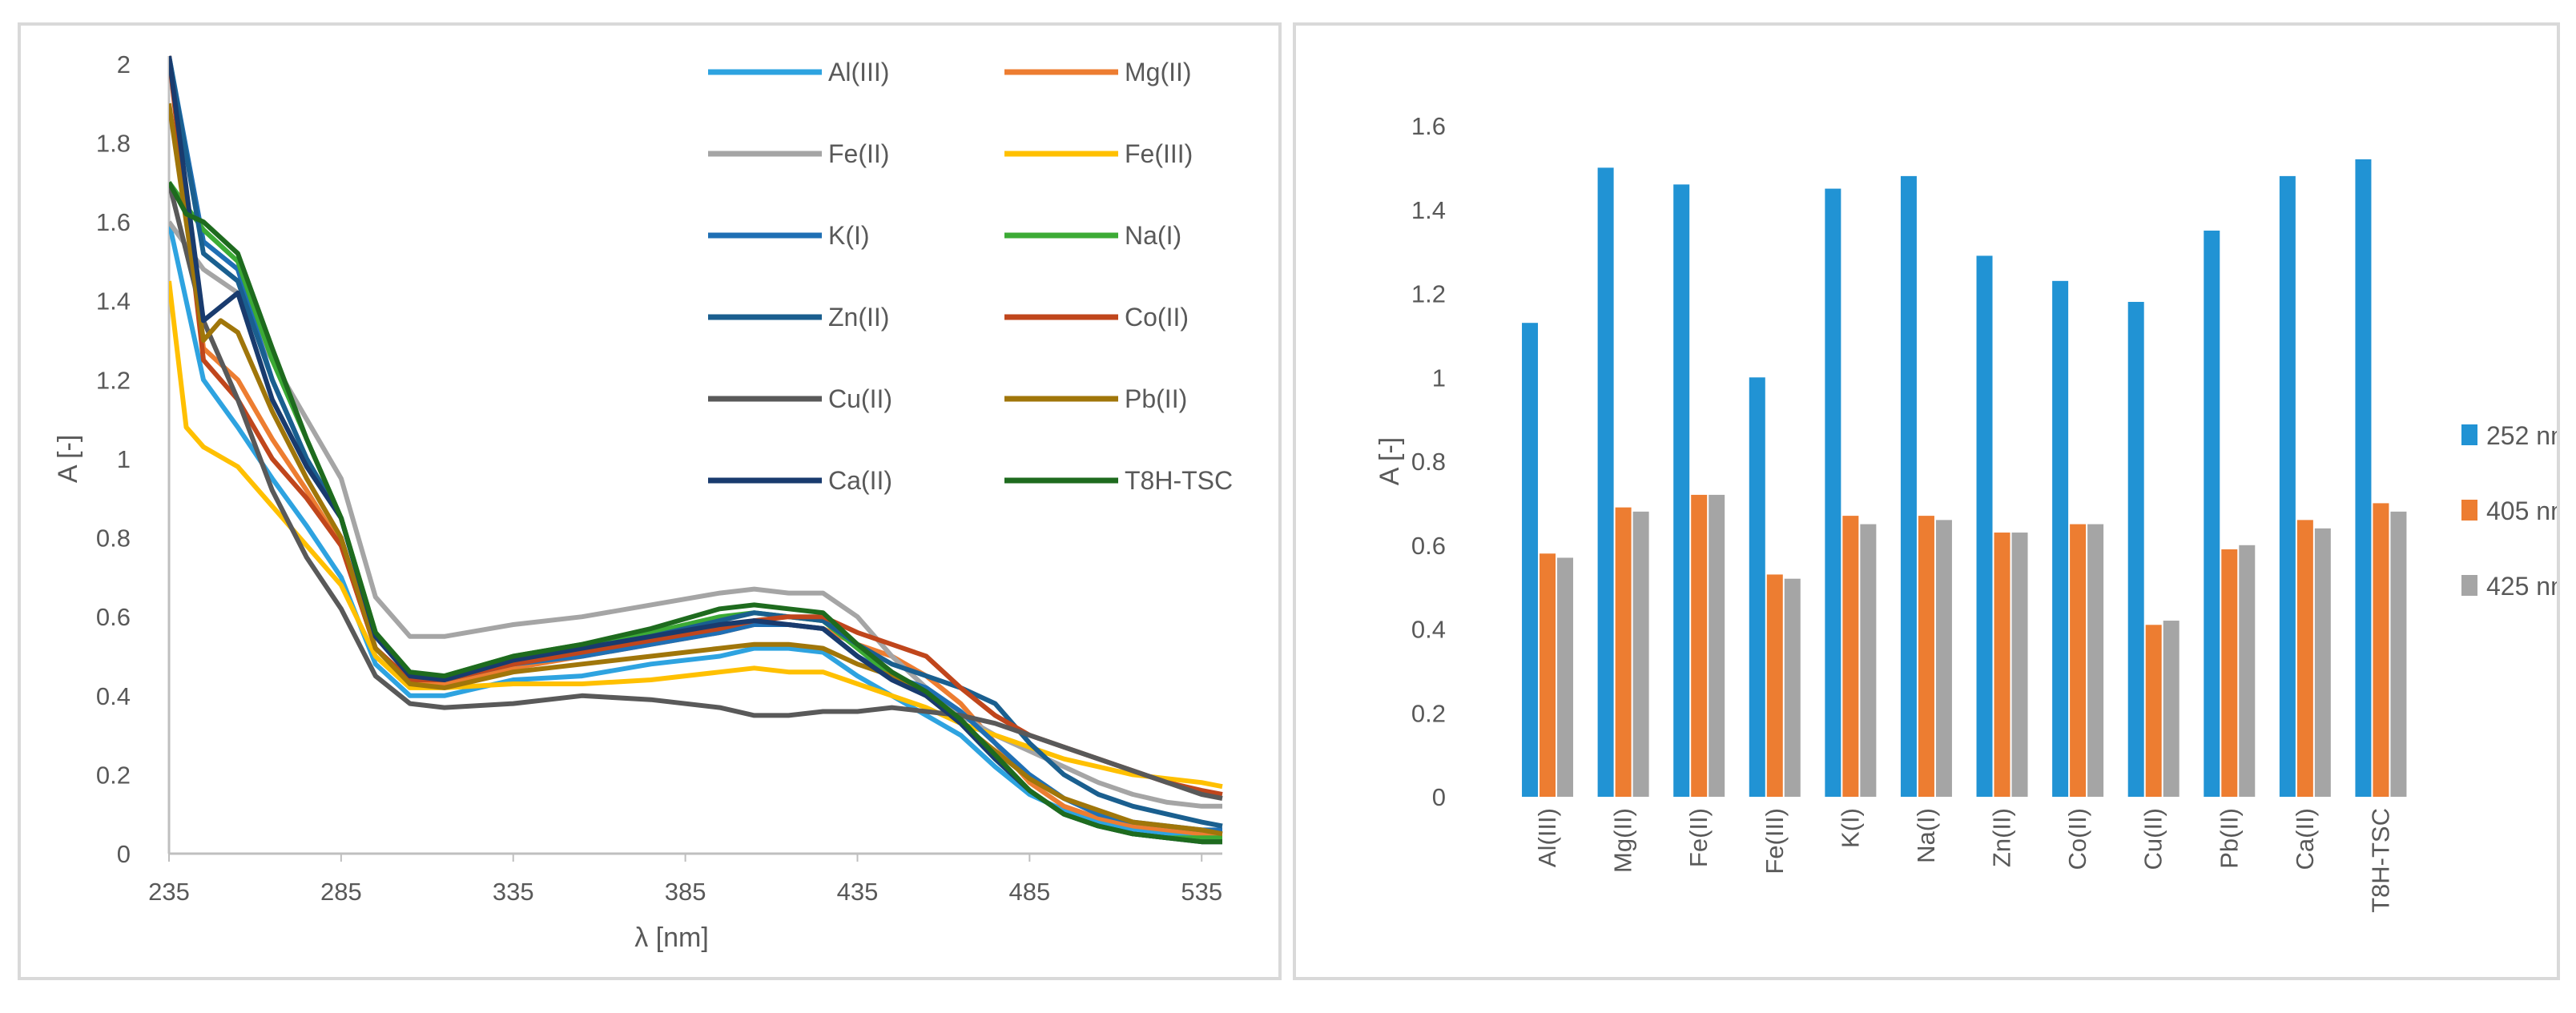 Image resolution: width=2576 pixels, height=1013 pixels. What do you see at coordinates (1926, 656) in the screenshot?
I see `bar-405 nm-Na(I)` at bounding box center [1926, 656].